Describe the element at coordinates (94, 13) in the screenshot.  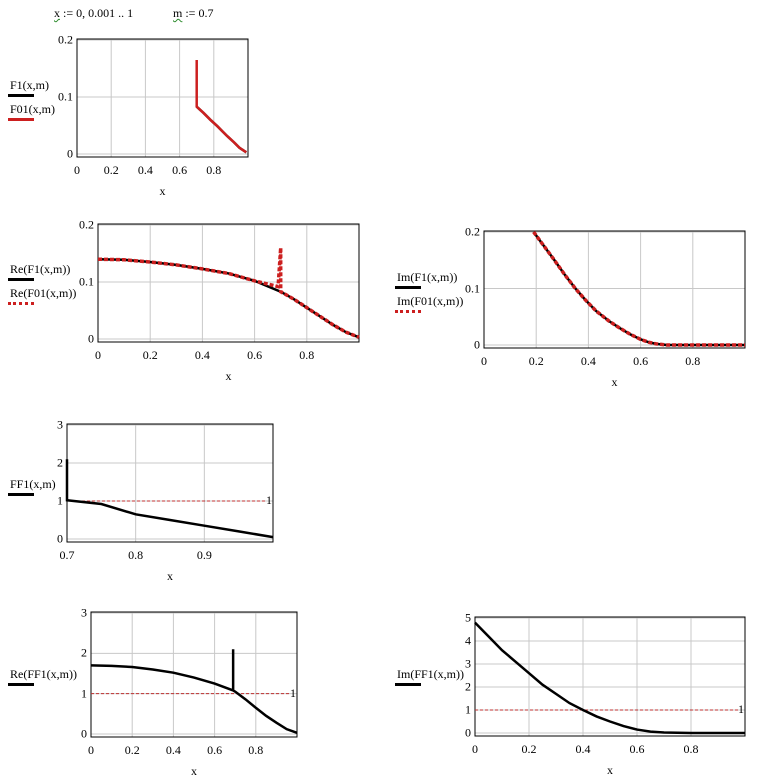
I see `range-definition-x: x := 0, 0.001 .. 1` at that location.